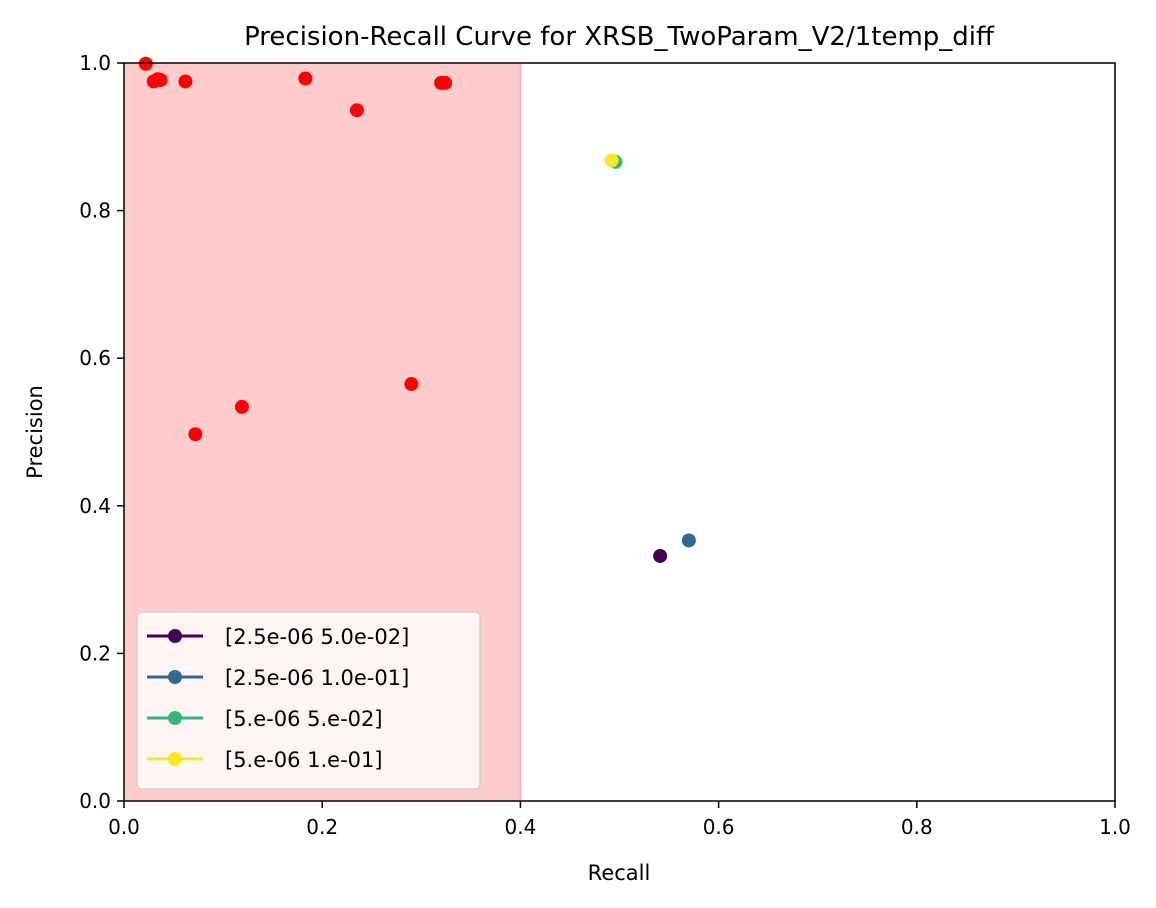  Describe the element at coordinates (35, 432) in the screenshot. I see `y-axis-label: Precision` at that location.